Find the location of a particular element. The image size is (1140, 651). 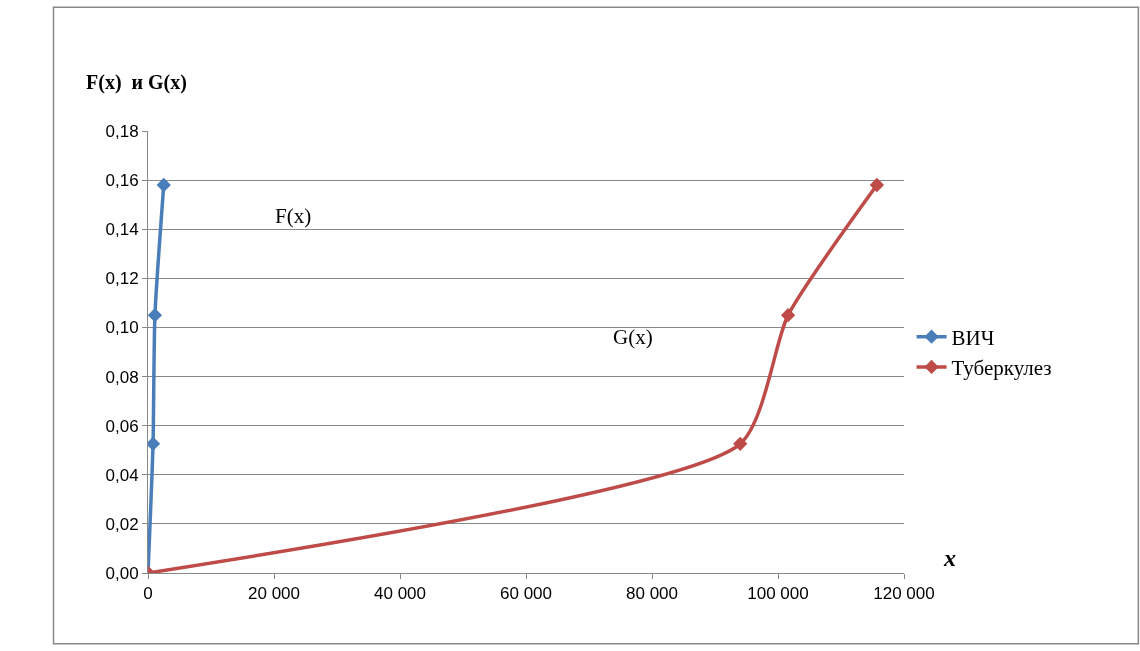

y-tick-label: 0,14 is located at coordinates (122, 230).